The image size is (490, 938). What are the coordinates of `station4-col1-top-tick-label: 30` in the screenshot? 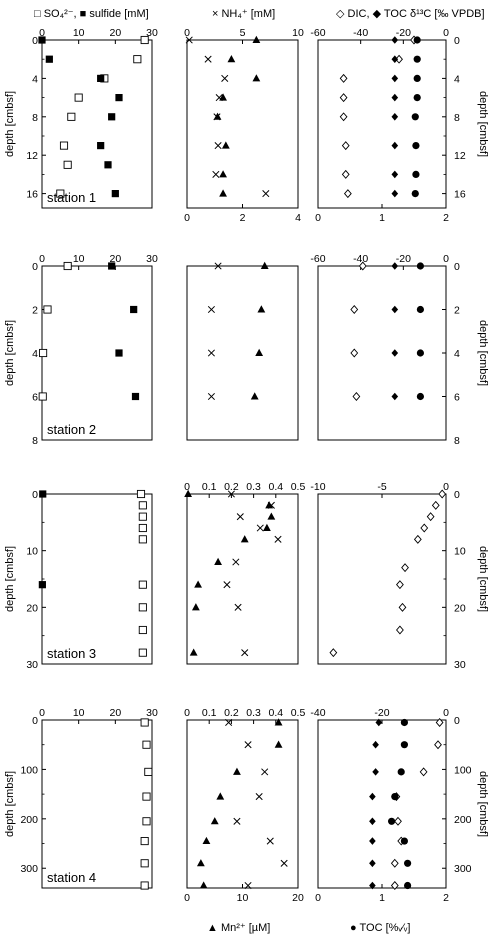 It's located at (152, 713).